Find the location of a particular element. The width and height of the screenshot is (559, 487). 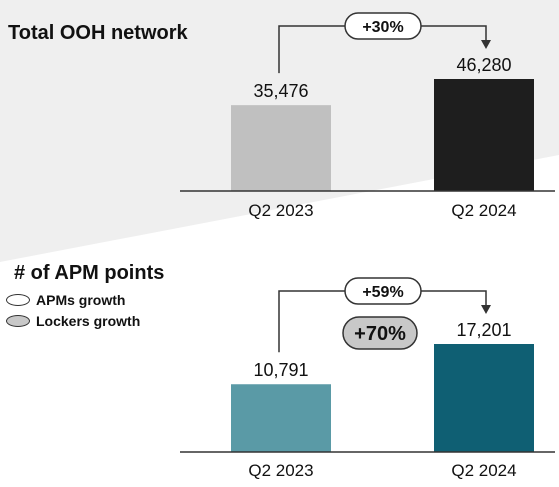

chart-1-title: Total OOH network is located at coordinates (98, 33).